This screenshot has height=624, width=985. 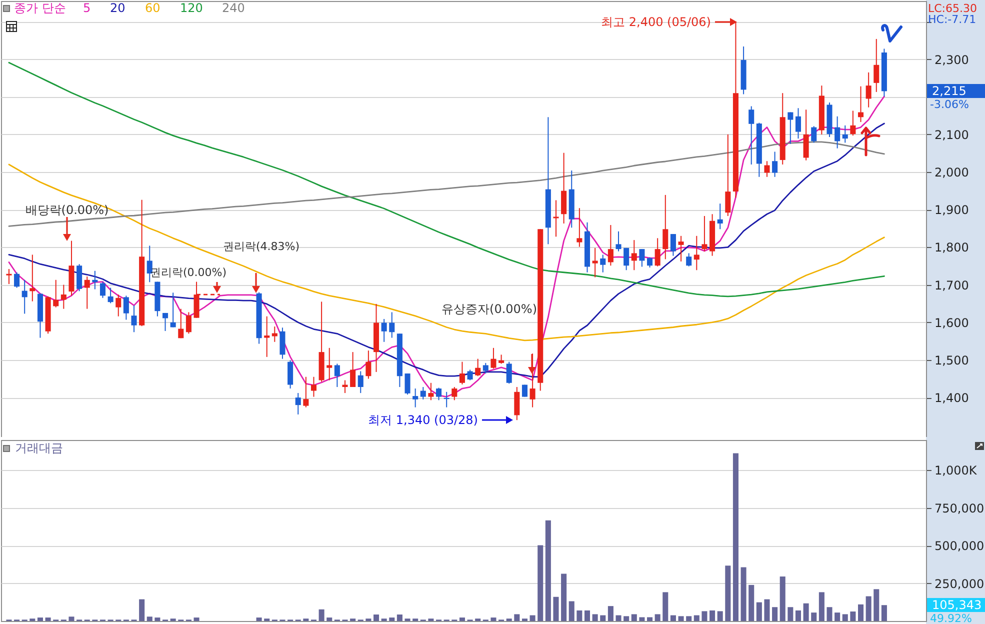 What do you see at coordinates (118, 8) in the screenshot?
I see `text: 20` at bounding box center [118, 8].